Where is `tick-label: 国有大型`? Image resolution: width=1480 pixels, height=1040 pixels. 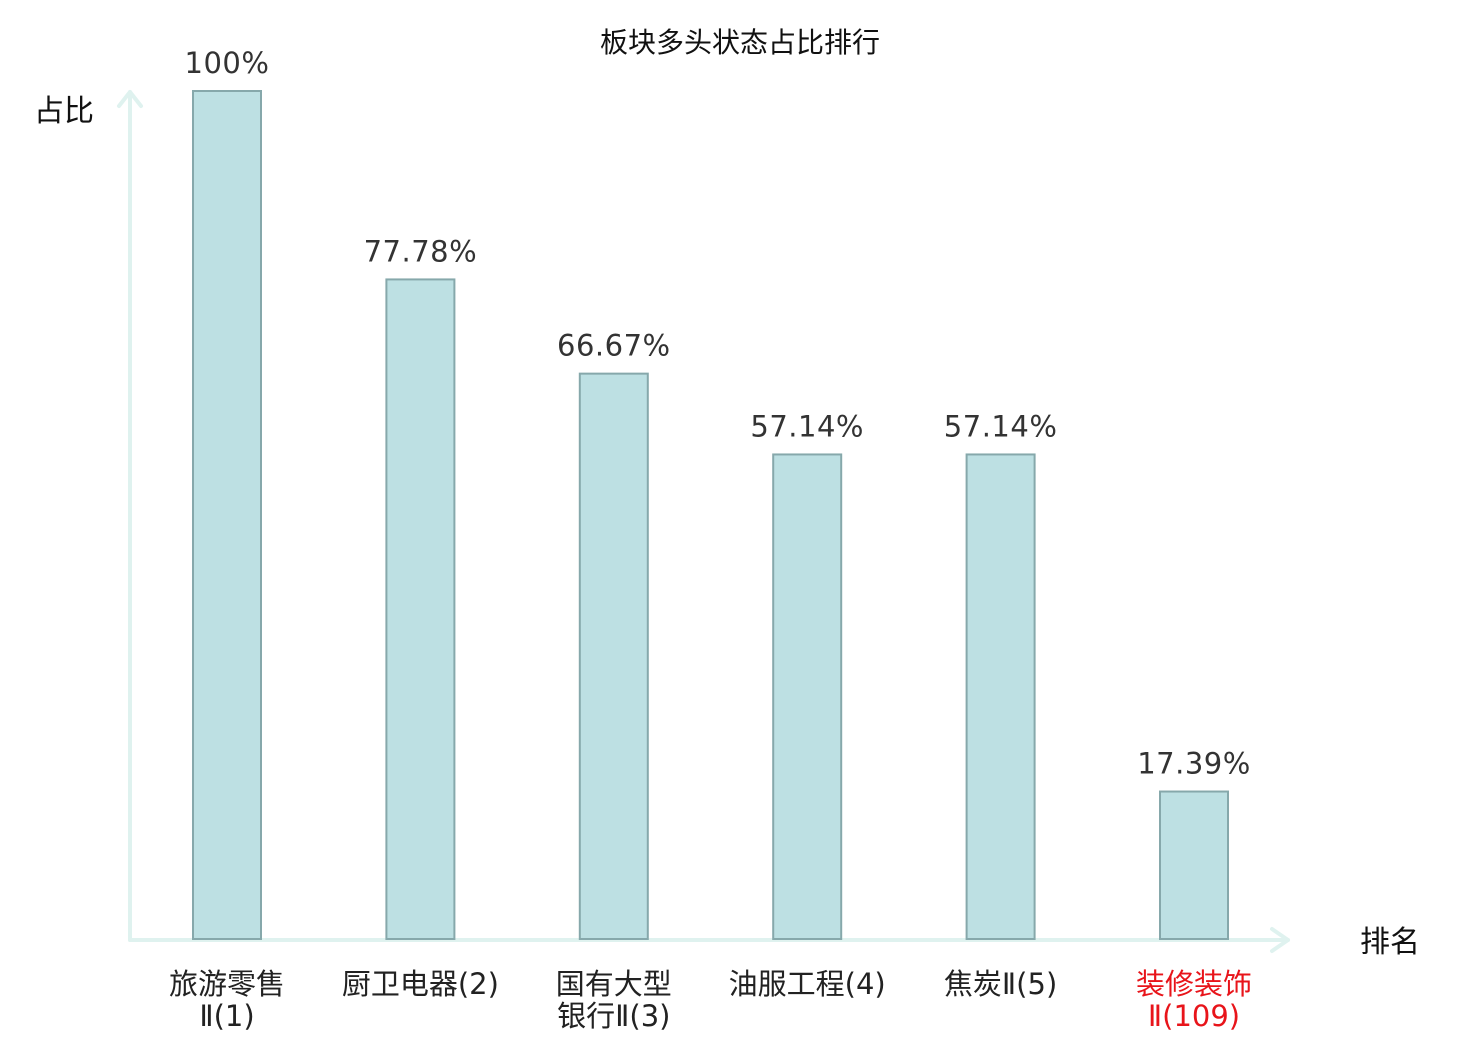
tick-label: 国有大型 is located at coordinates (614, 984).